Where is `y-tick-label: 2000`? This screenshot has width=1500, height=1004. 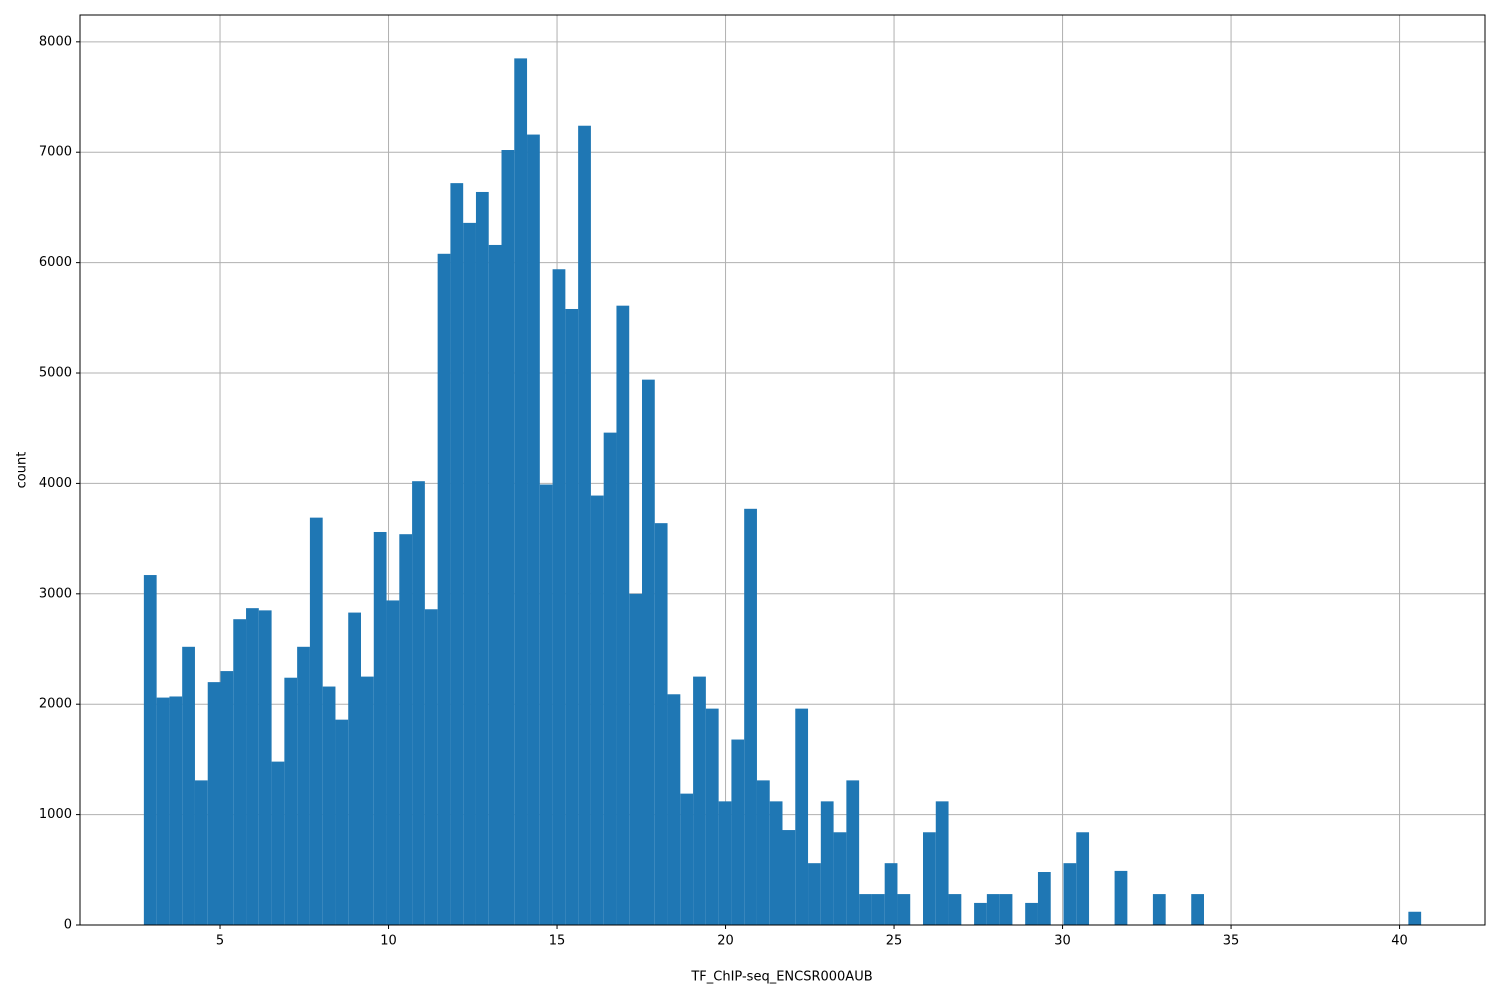
y-tick-label: 2000 is located at coordinates (55, 704).